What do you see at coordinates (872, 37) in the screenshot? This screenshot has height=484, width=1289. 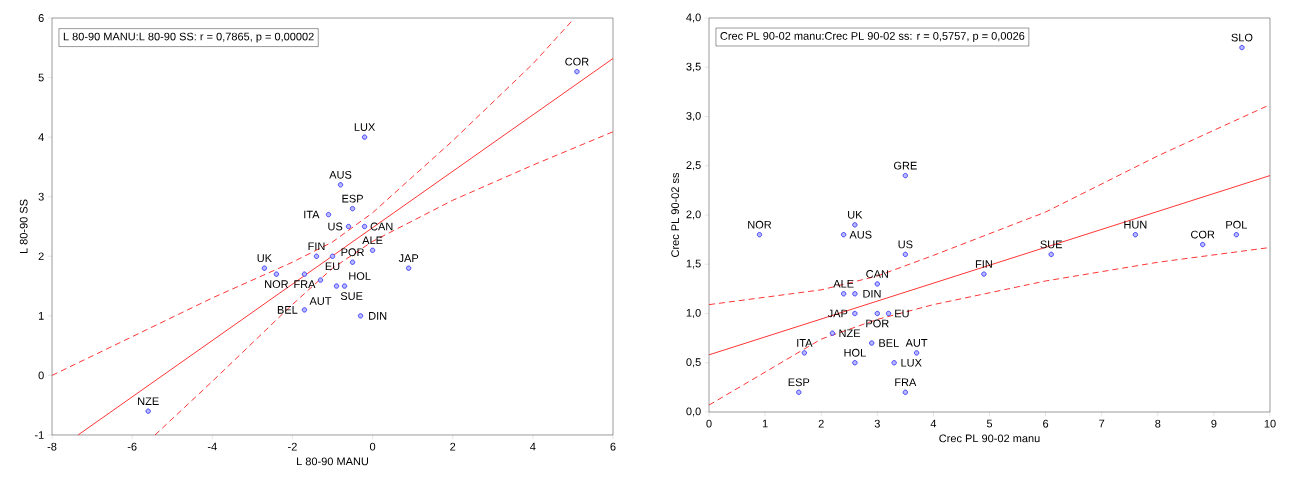 I see `annotation: Crec PL 90-02 manu:Crec PL 90-02 ss: r = 0,5757, p = 0,0026` at bounding box center [872, 37].